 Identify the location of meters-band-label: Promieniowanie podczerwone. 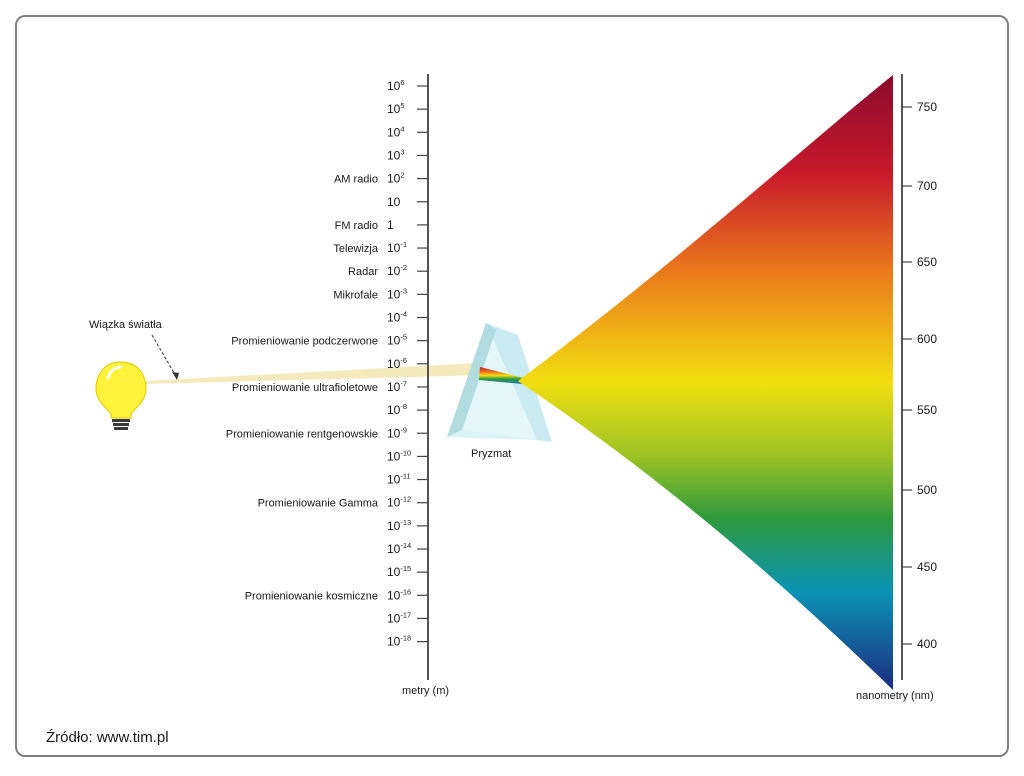
(304, 342).